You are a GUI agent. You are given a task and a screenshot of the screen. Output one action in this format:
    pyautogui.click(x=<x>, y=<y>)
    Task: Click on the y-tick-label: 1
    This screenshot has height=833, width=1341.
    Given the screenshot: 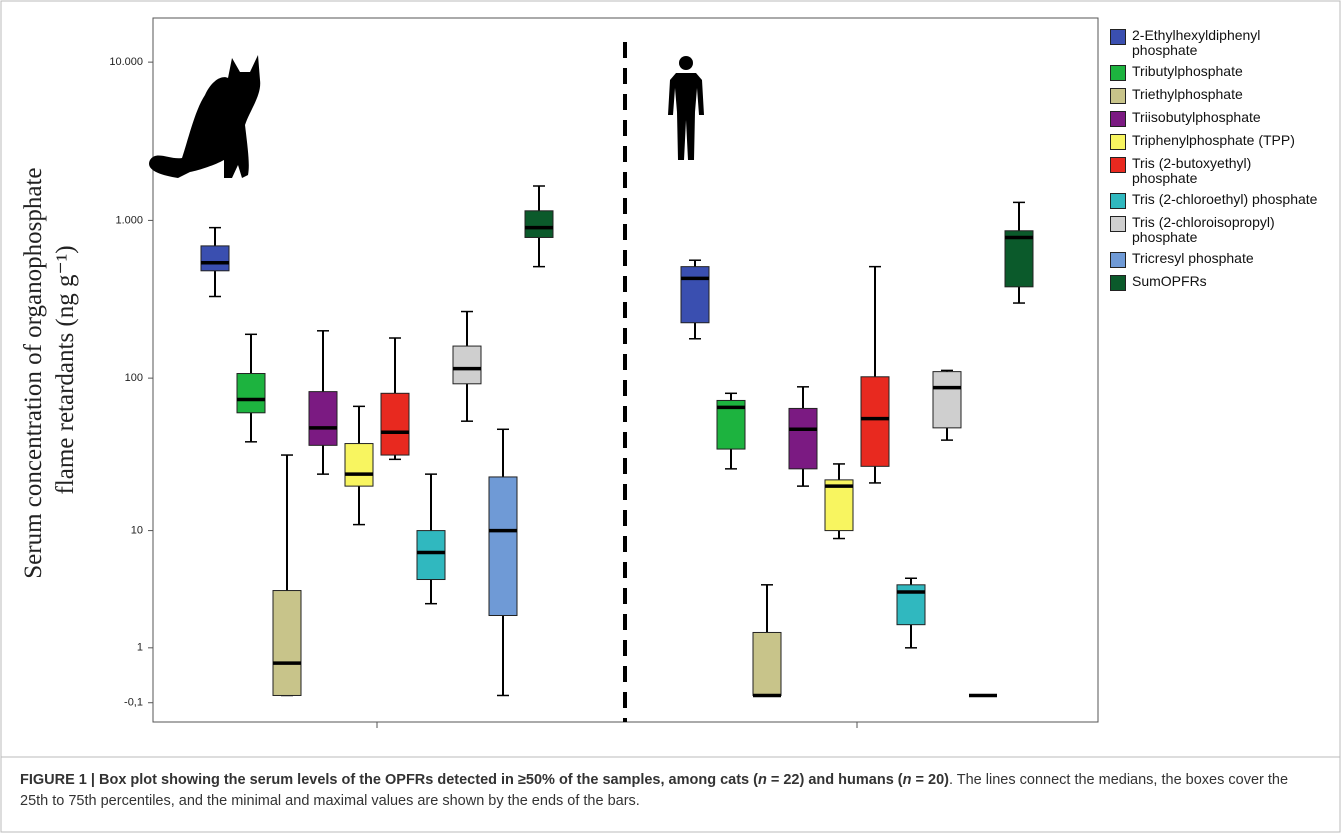 What is the action you would take?
    pyautogui.click(x=140, y=648)
    